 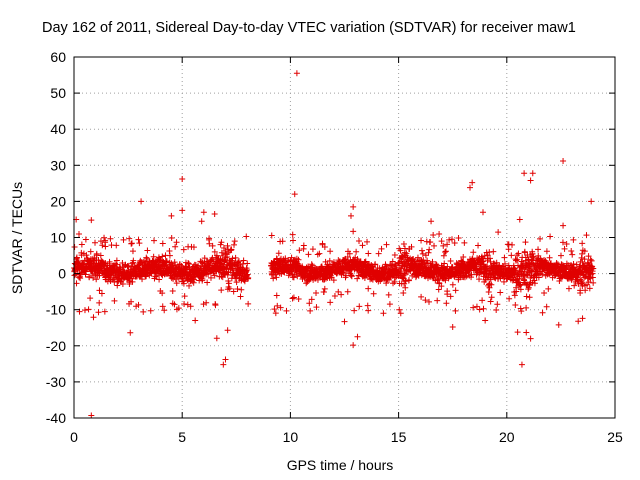 What do you see at coordinates (58, 201) in the screenshot?
I see `y-tick-label: 20` at bounding box center [58, 201].